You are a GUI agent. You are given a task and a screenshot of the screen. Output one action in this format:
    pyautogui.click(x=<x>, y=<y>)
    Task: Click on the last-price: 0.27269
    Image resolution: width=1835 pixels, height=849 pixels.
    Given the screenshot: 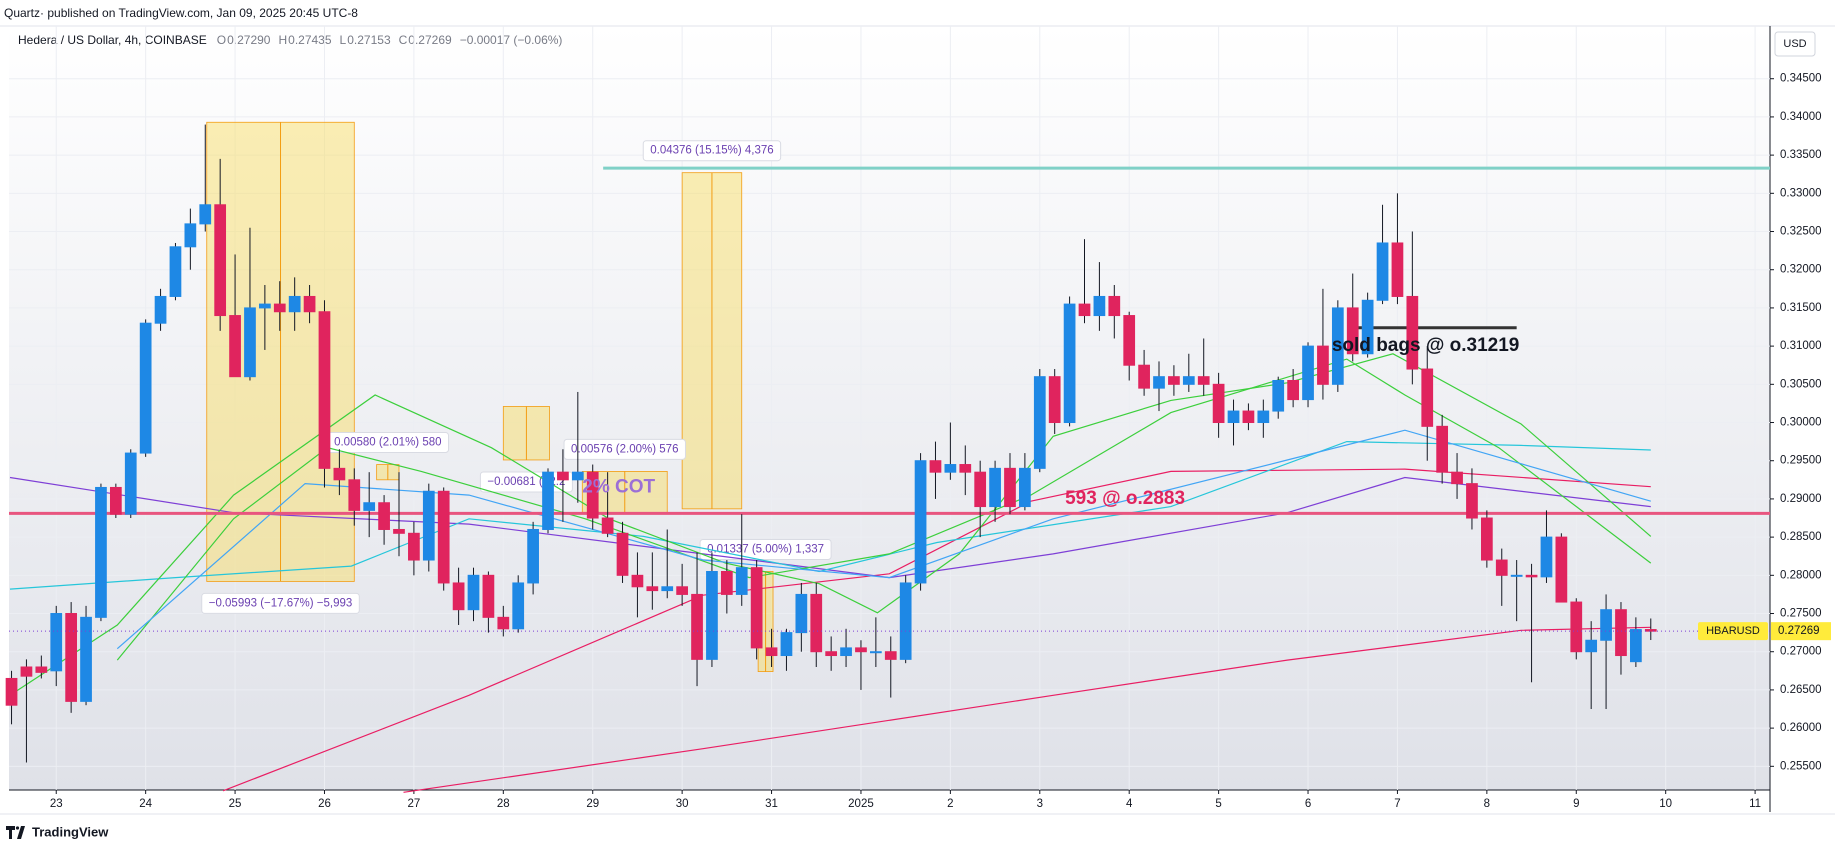 What is the action you would take?
    pyautogui.click(x=1799, y=631)
    